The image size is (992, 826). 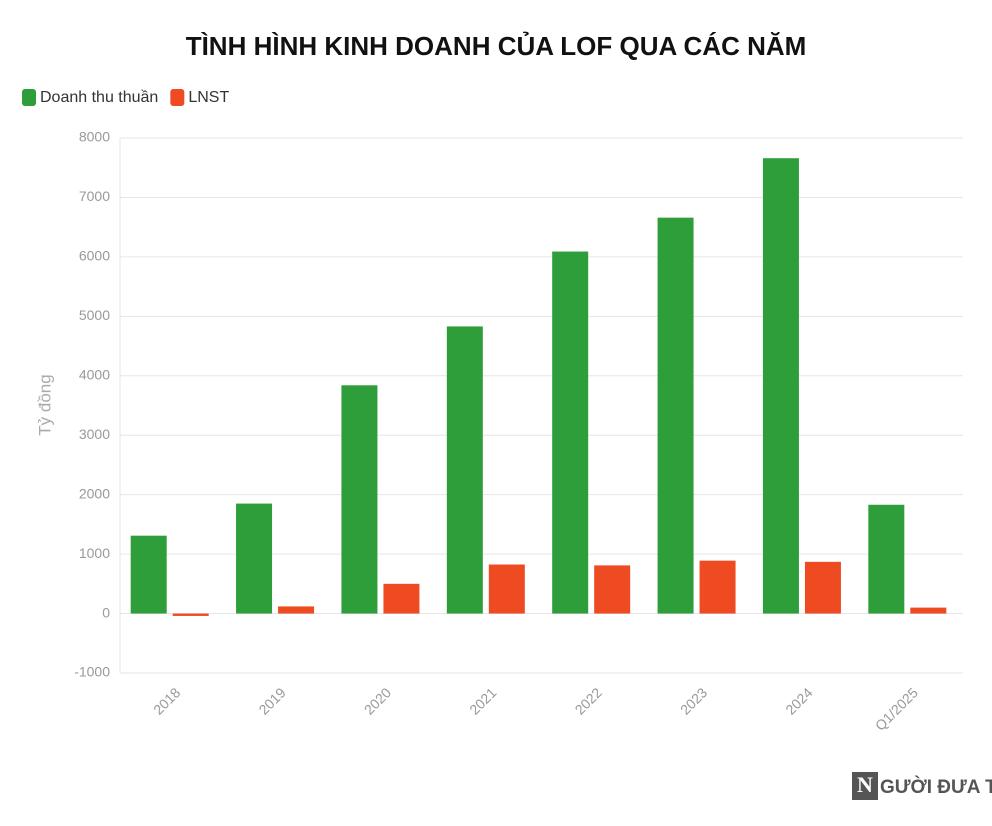 I want to click on y-tick-label: 3000, so click(x=94, y=434).